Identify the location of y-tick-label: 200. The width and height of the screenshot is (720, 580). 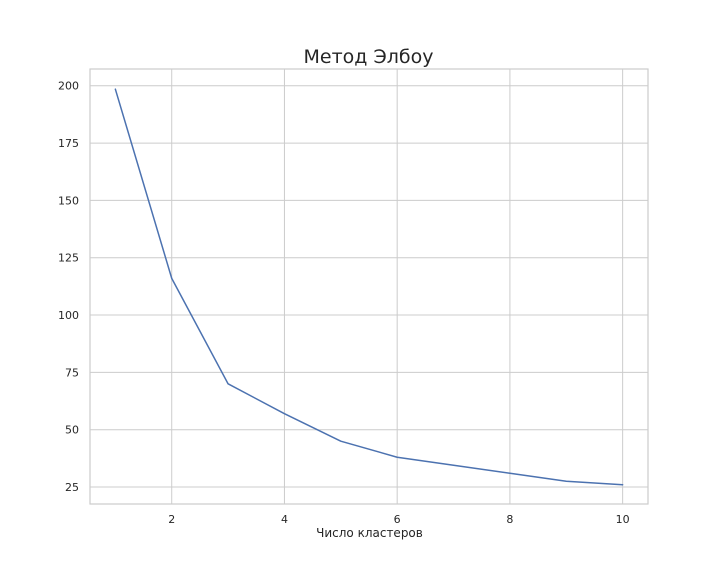
(68, 86).